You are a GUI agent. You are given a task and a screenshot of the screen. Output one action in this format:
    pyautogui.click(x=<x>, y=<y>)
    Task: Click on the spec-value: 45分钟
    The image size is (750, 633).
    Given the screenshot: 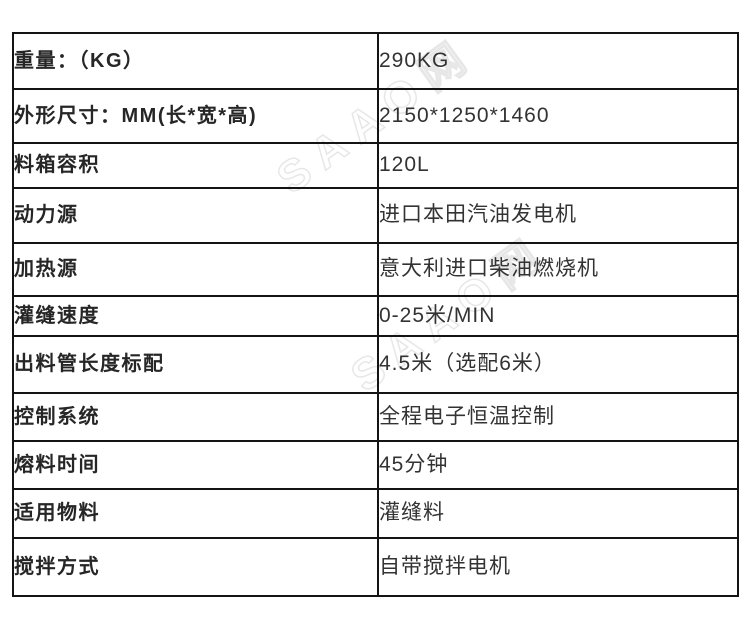 What is the action you would take?
    pyautogui.click(x=558, y=465)
    